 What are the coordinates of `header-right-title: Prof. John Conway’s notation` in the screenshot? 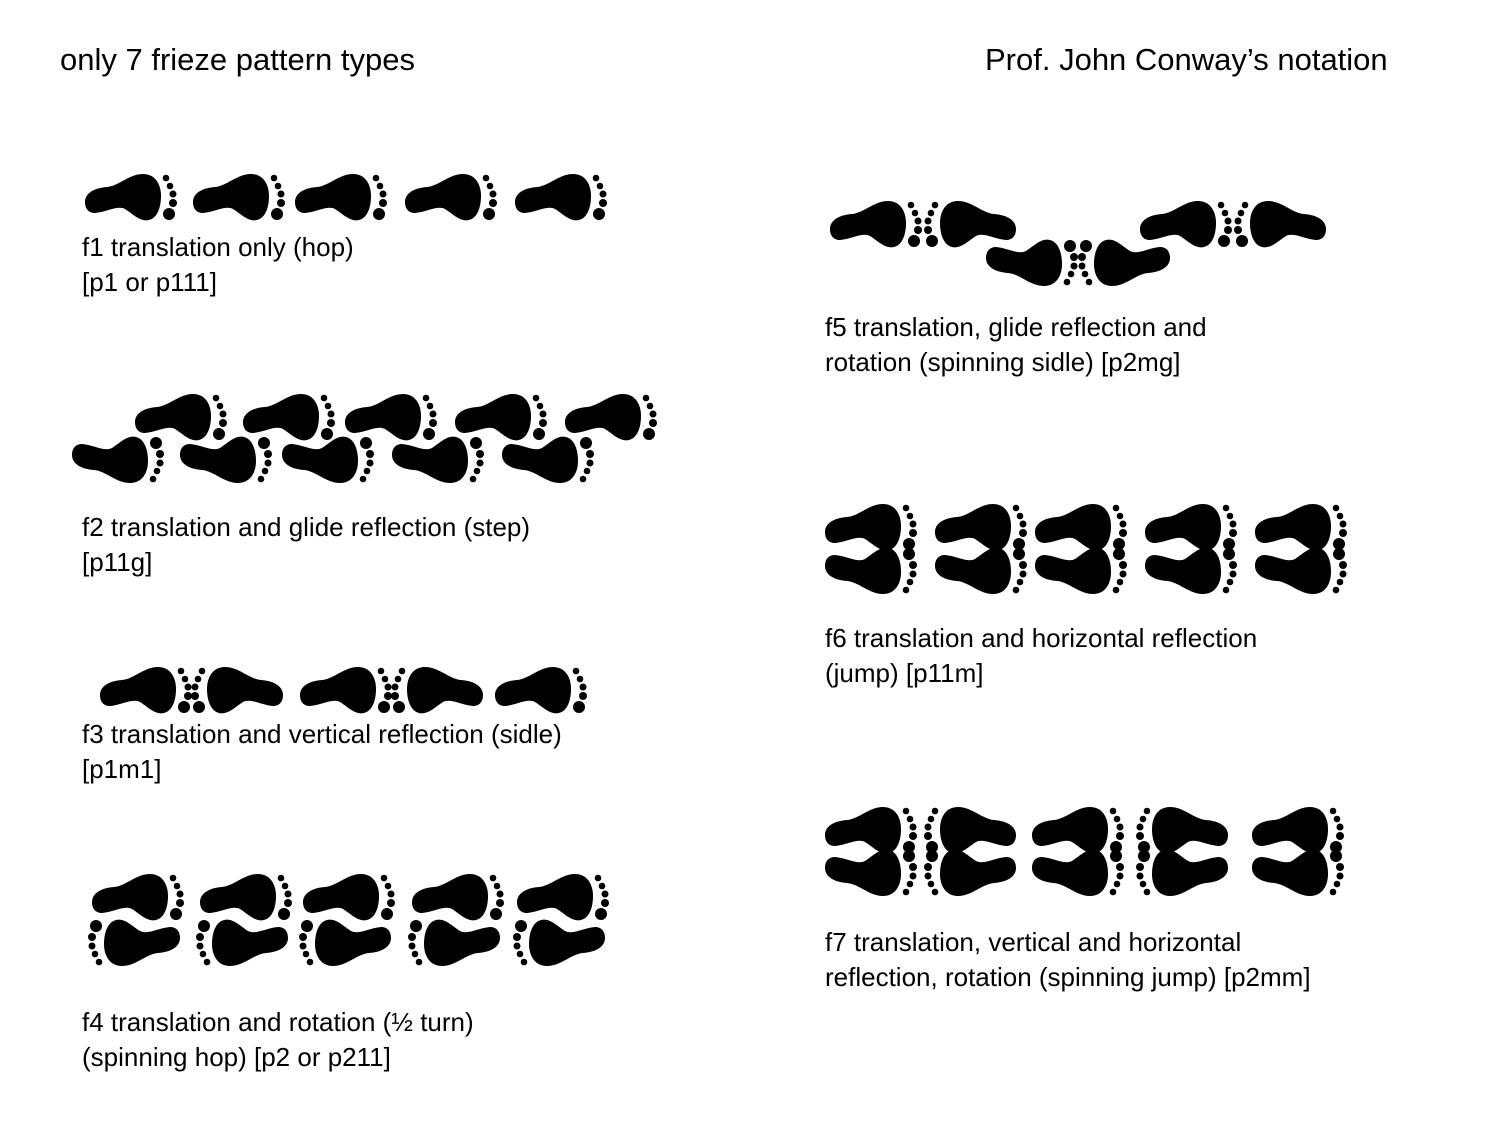 It's located at (1186, 59).